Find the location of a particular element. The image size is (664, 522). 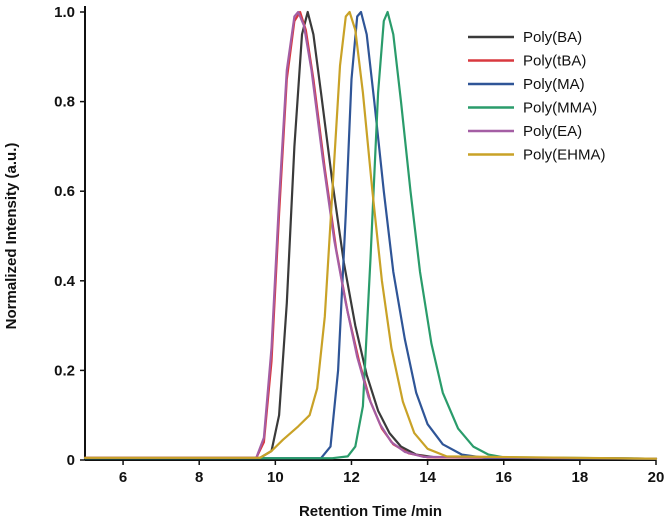

y-tick-label: 0.8 is located at coordinates (64, 102).